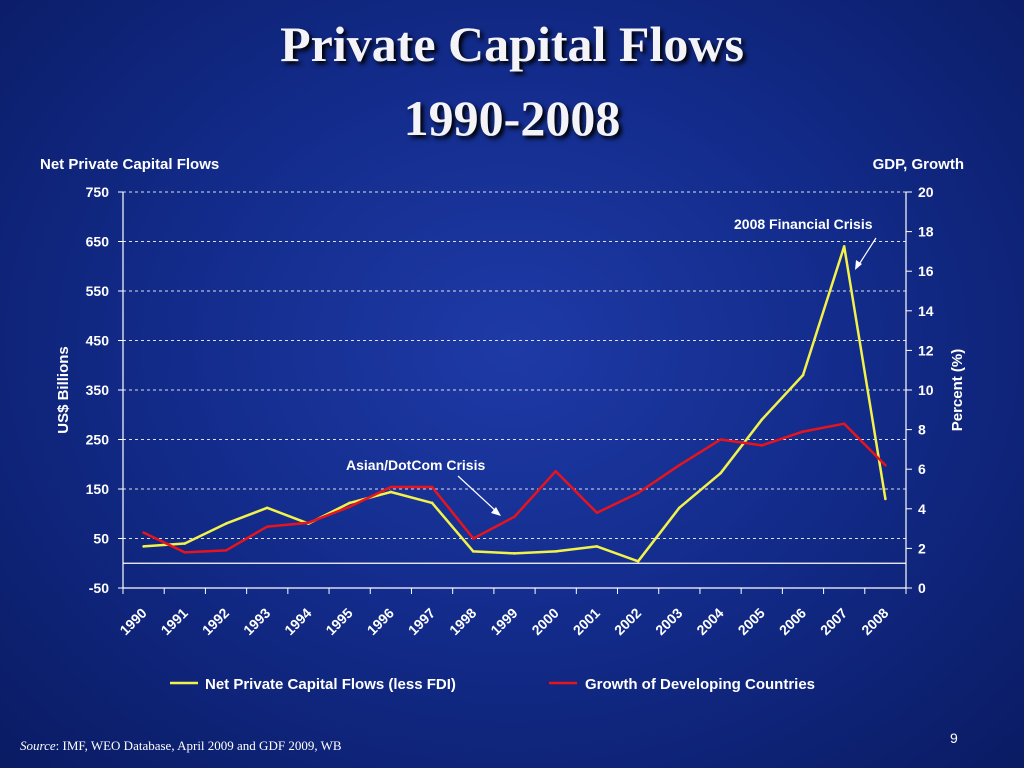 This screenshot has height=768, width=1024. Describe the element at coordinates (792, 621) in the screenshot. I see `x-tick-label: 2006` at that location.